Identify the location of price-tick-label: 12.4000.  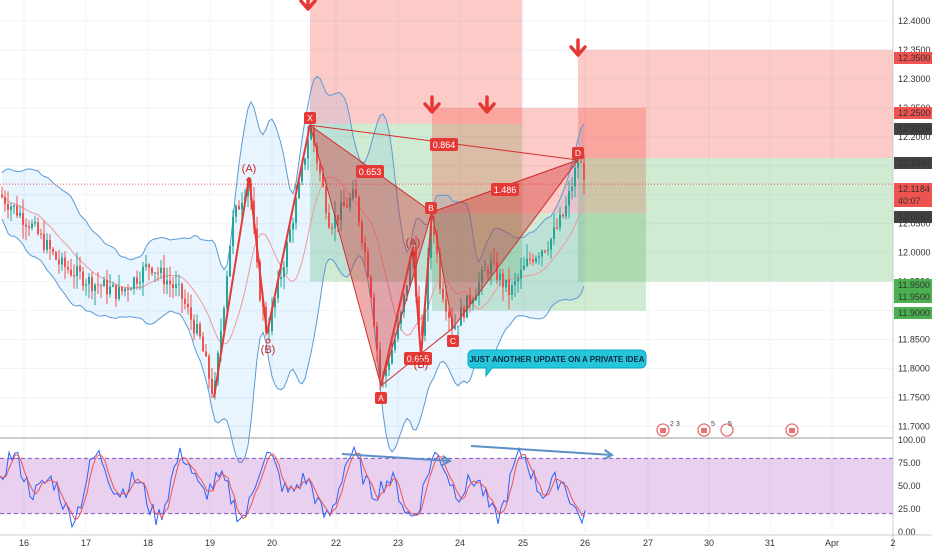
(914, 21).